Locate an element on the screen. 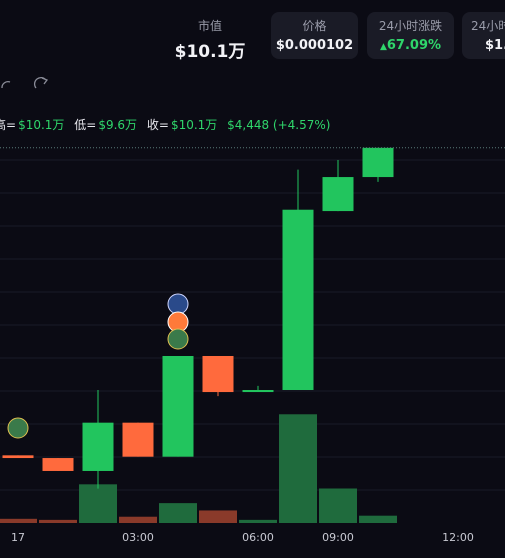 The image size is (505, 558). stat-value: $1. is located at coordinates (495, 45).